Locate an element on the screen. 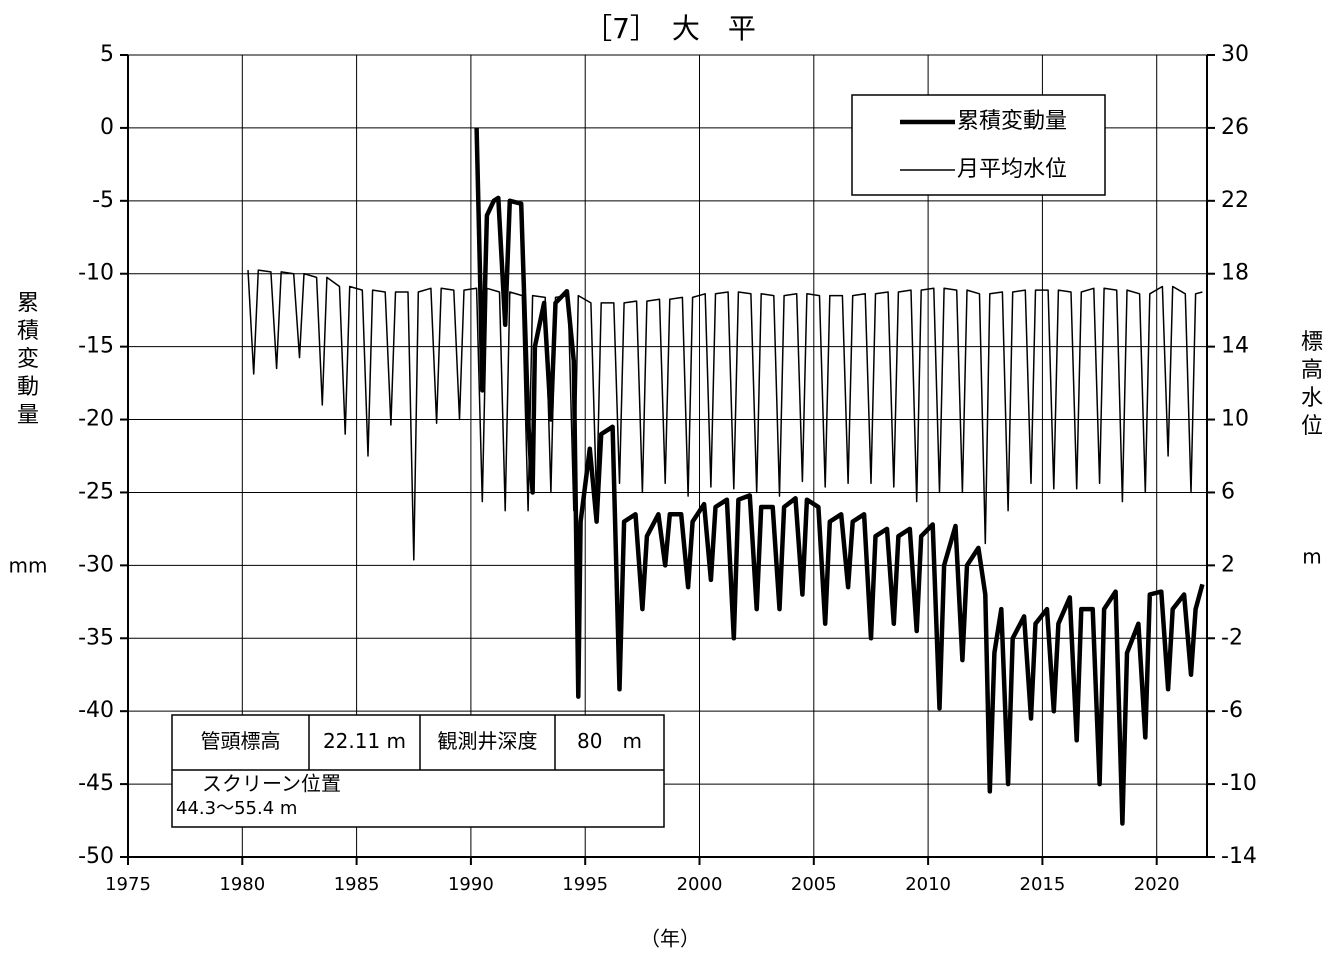 The width and height of the screenshot is (1341, 959). y-tick-label: 0 is located at coordinates (107, 127).